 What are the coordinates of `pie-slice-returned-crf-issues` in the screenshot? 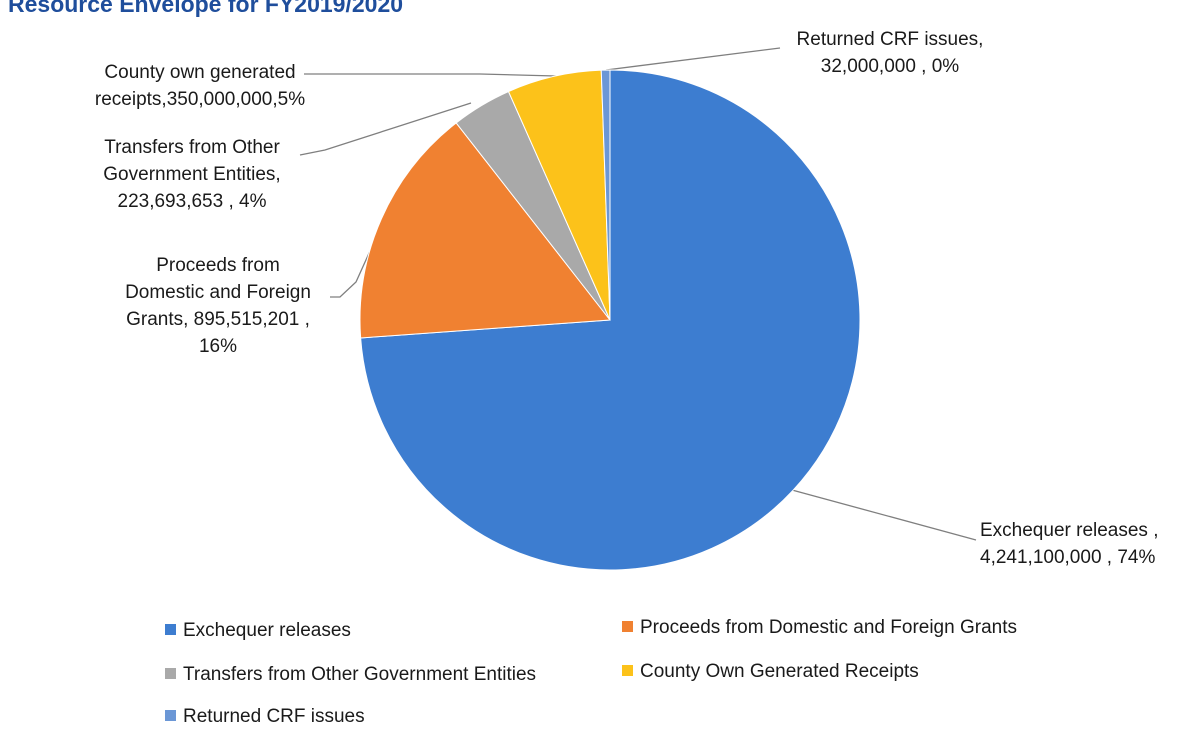 It's located at (605, 195).